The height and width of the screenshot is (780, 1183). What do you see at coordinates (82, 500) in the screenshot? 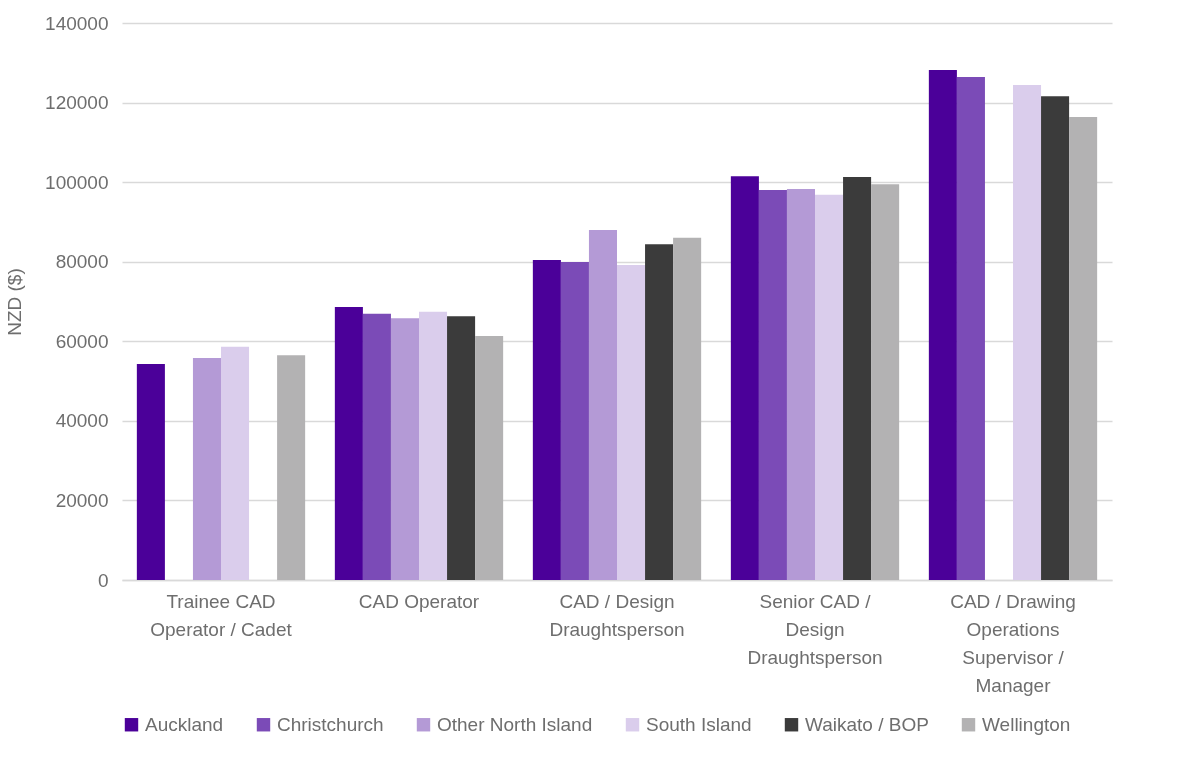
I see `y-tick-label: 20000` at bounding box center [82, 500].